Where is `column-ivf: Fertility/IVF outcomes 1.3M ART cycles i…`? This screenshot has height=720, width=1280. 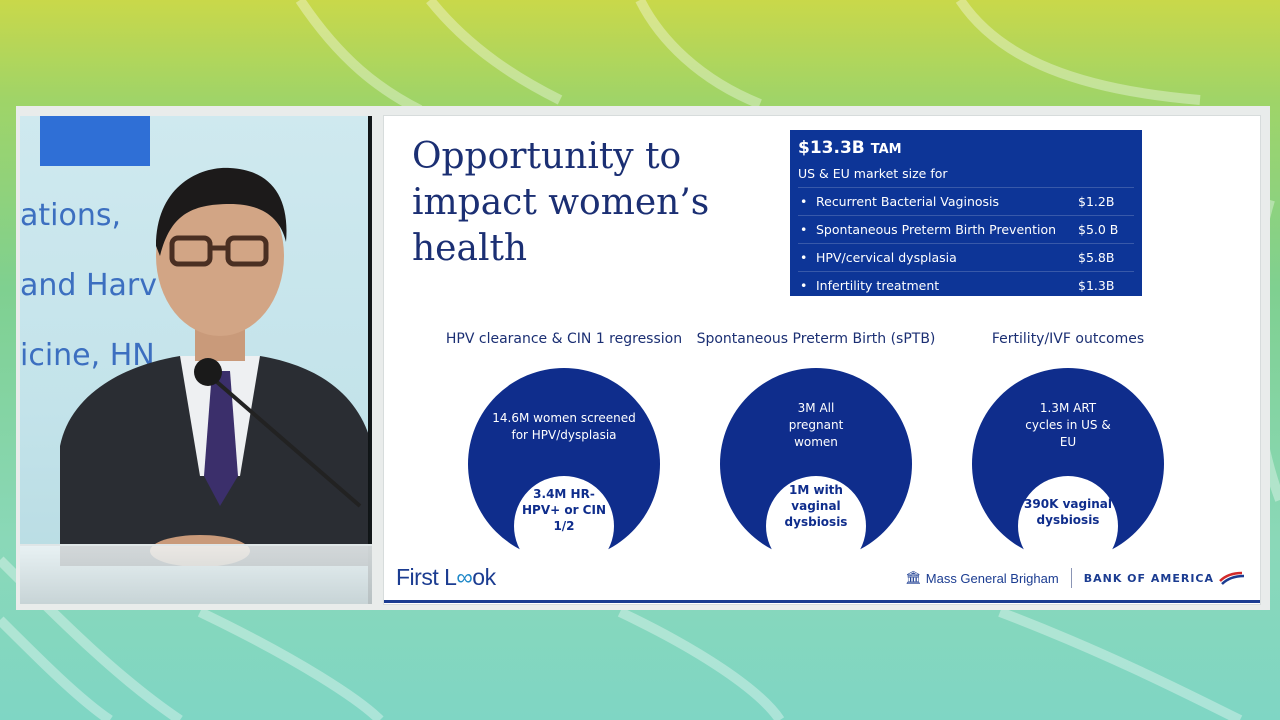
column-ivf: Fertility/IVF outcomes 1.3M ART cycles i… is located at coordinates (1068, 446).